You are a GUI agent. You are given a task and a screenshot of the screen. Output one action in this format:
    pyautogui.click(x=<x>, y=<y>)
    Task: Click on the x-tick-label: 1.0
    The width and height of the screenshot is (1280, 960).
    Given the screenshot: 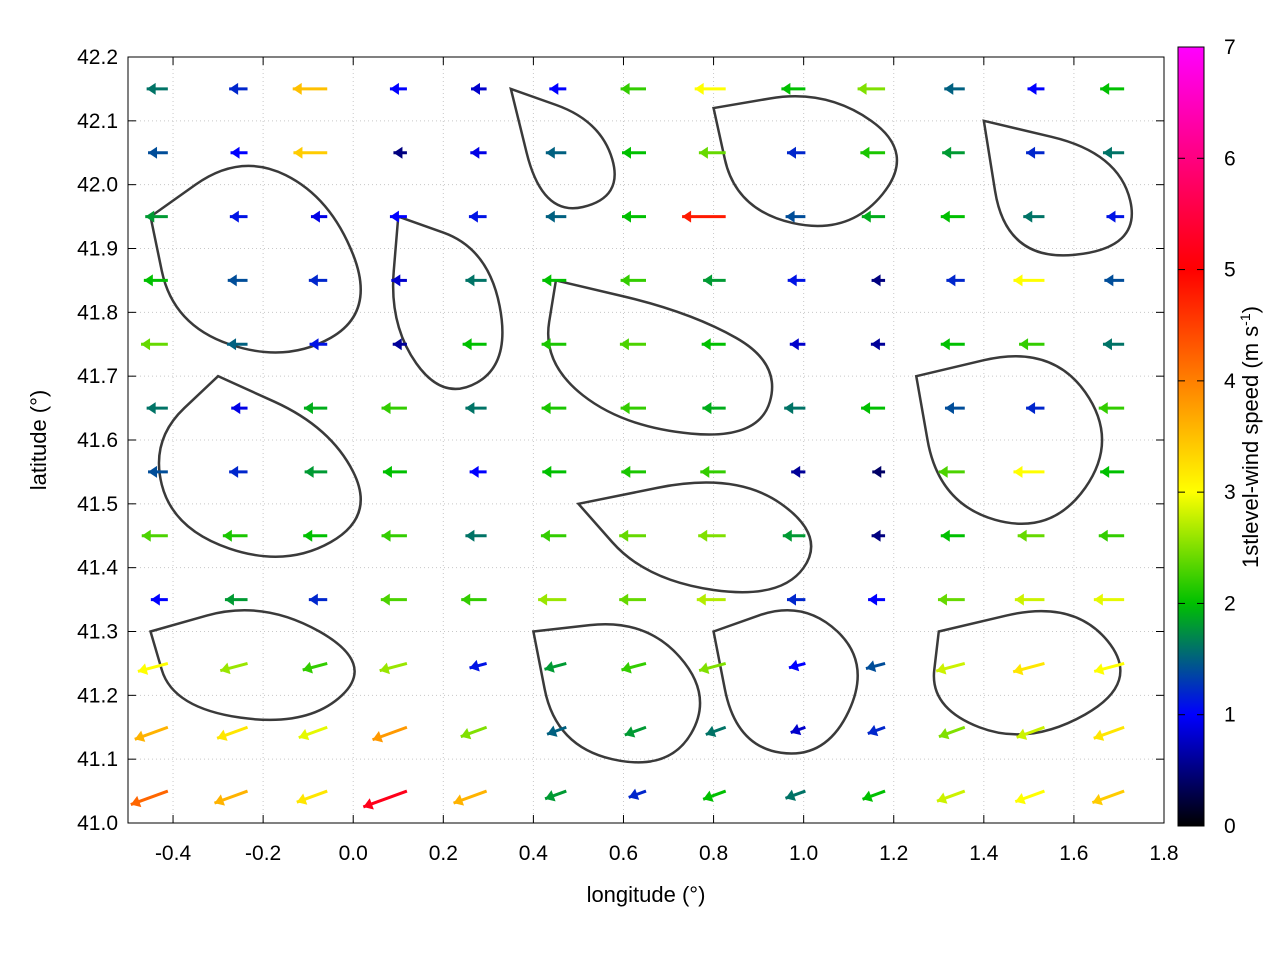 What is the action you would take?
    pyautogui.click(x=803, y=853)
    